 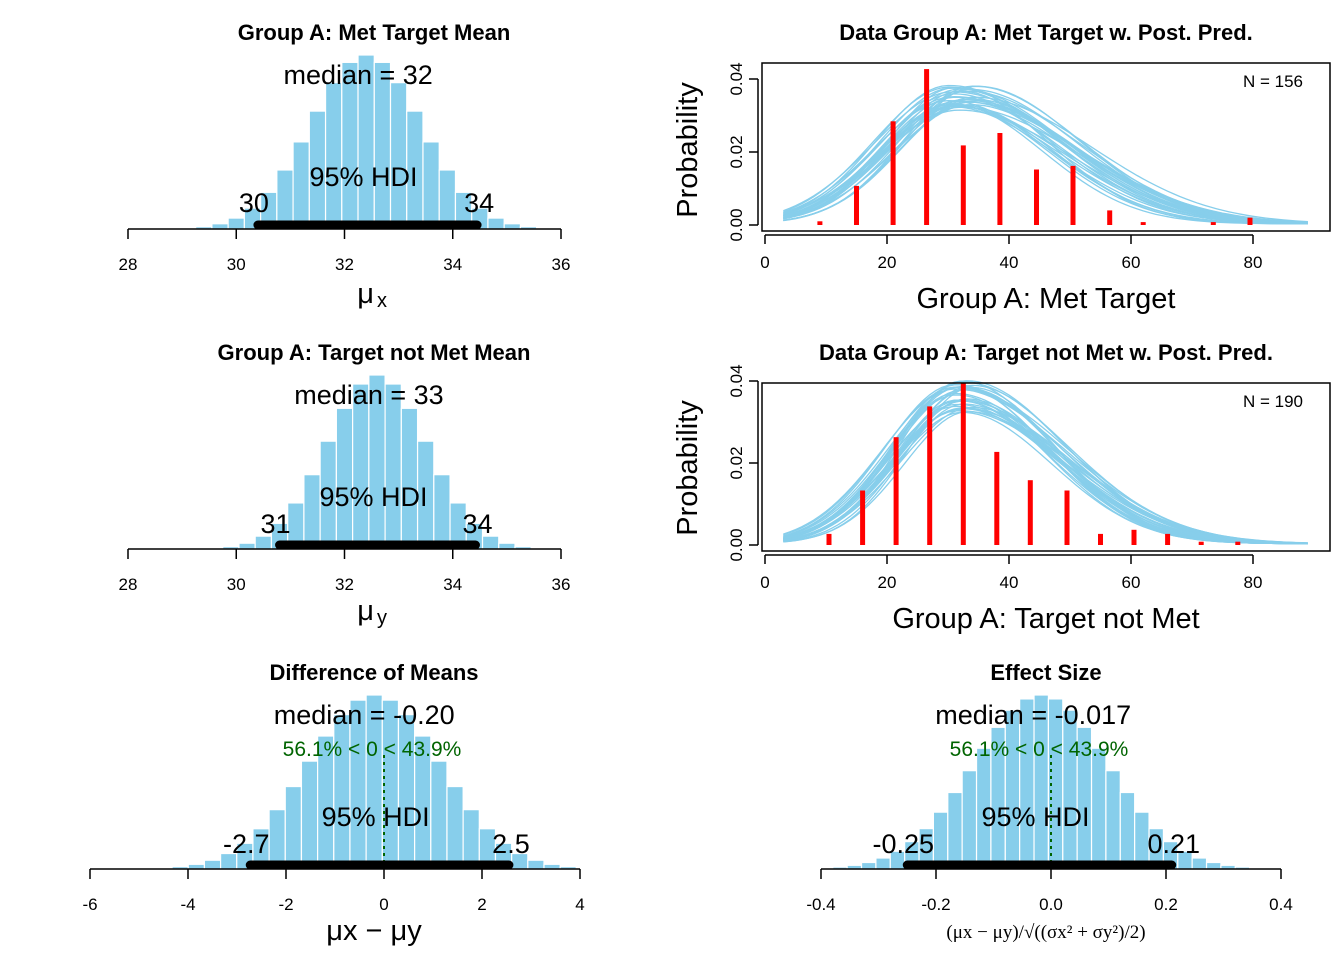 What do you see at coordinates (820, 904) in the screenshot?
I see `x-tick-label: -0.4` at bounding box center [820, 904].